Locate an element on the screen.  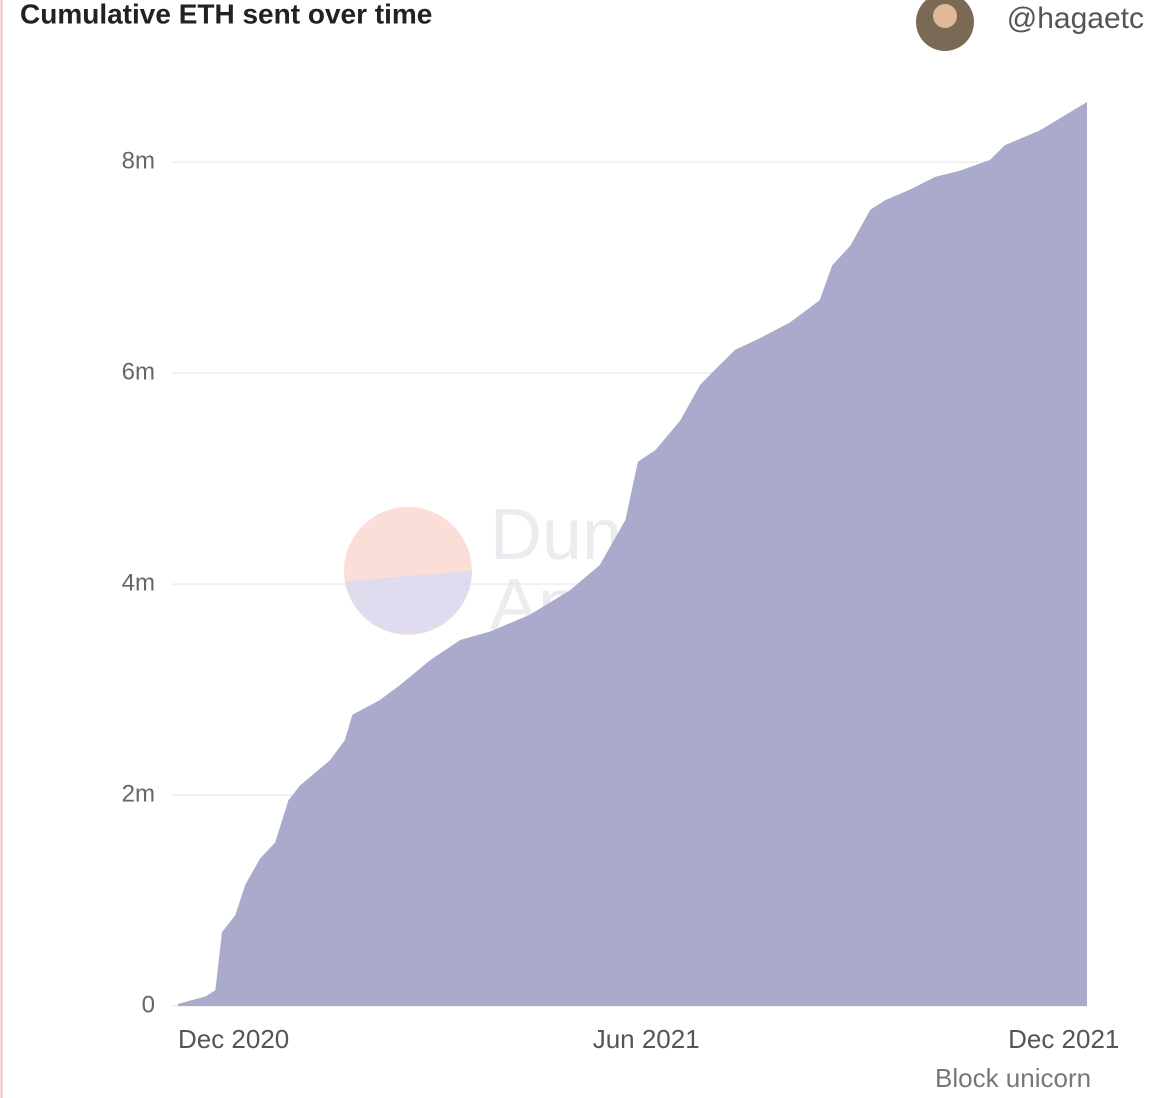
chart-title: Cumulative ETH sent over time is located at coordinates (226, 14).